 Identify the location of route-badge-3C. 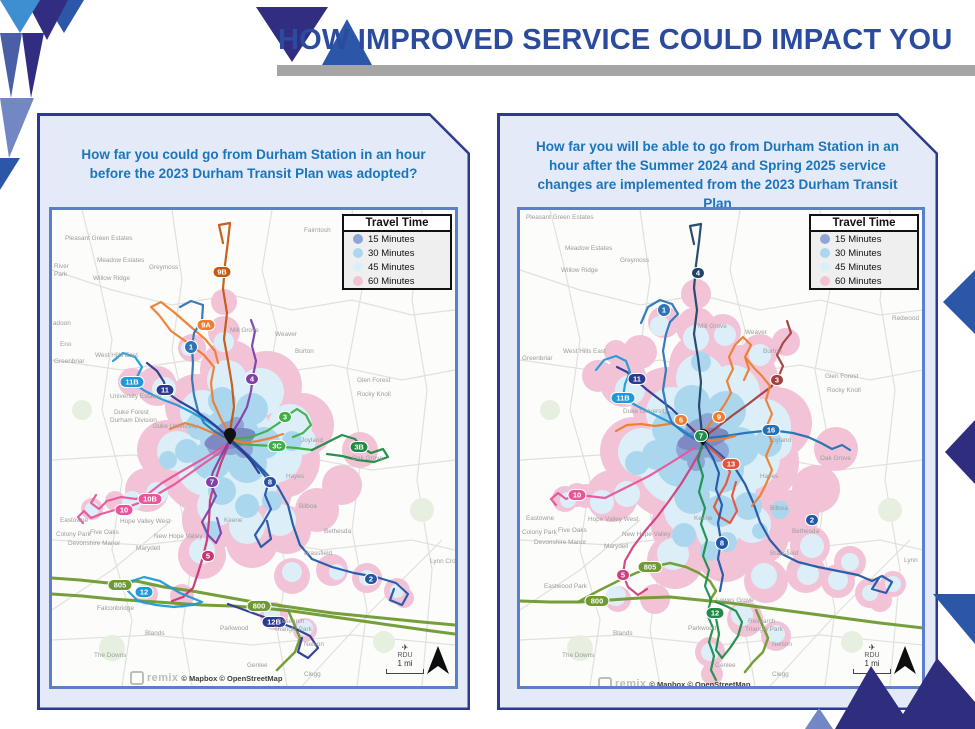
(277, 446).